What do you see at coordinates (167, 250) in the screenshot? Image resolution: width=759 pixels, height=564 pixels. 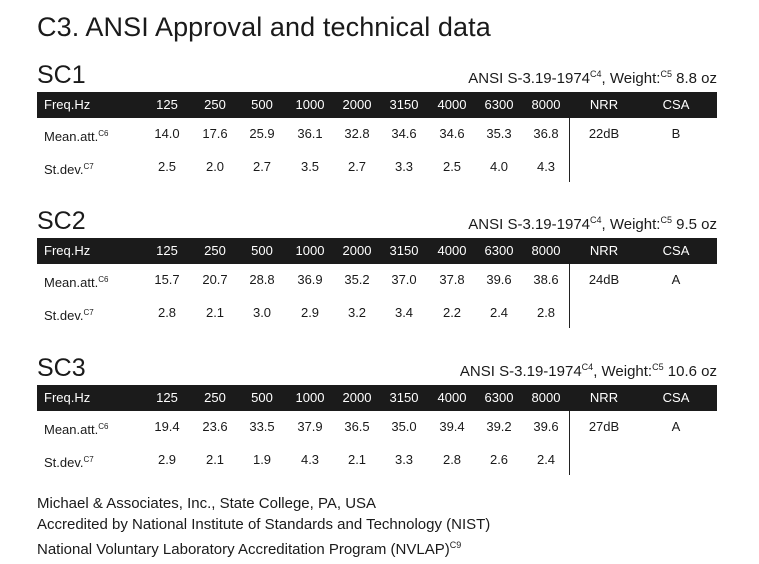 I see `header-frequency: 125` at bounding box center [167, 250].